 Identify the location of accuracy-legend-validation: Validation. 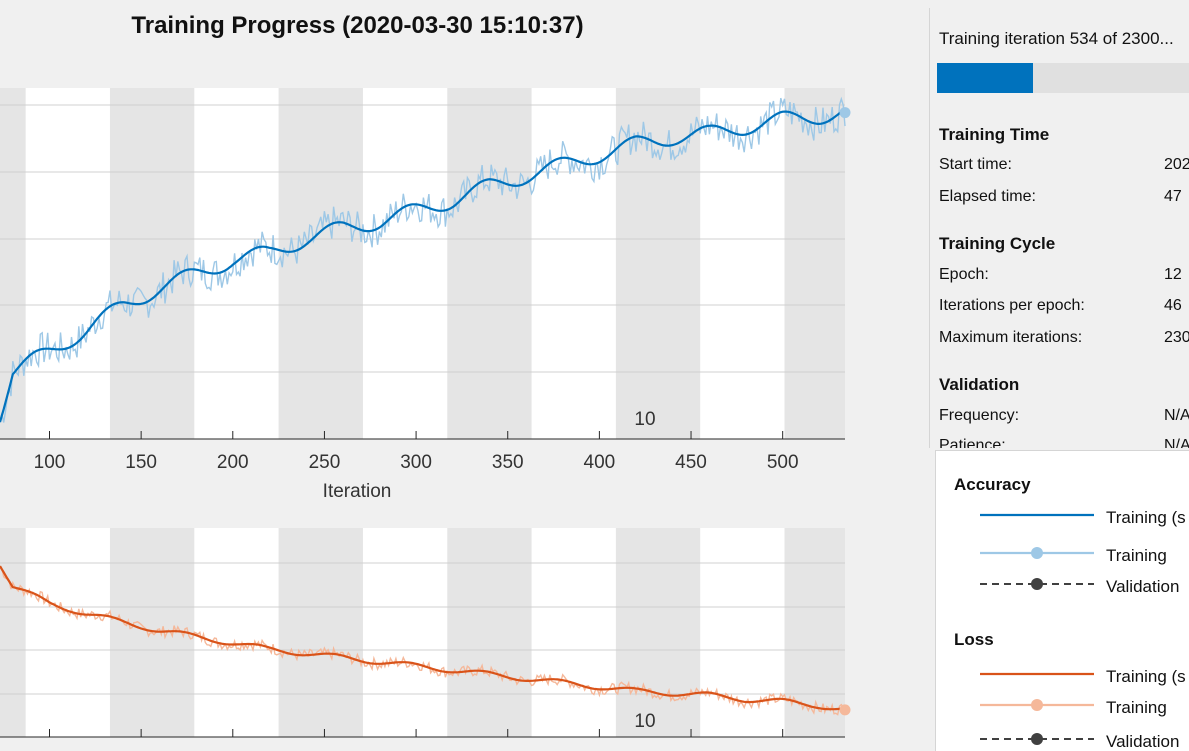
(1143, 586).